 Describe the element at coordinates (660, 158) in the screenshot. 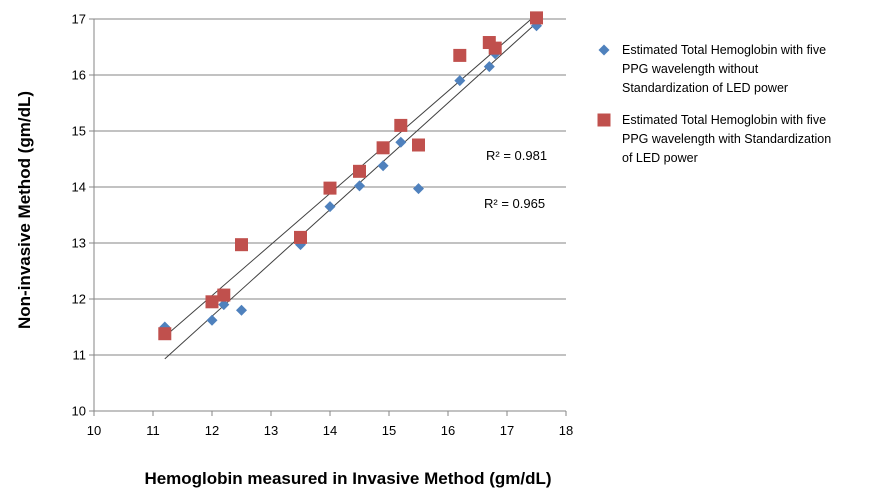

I see `legend-label-line: of LED power` at that location.